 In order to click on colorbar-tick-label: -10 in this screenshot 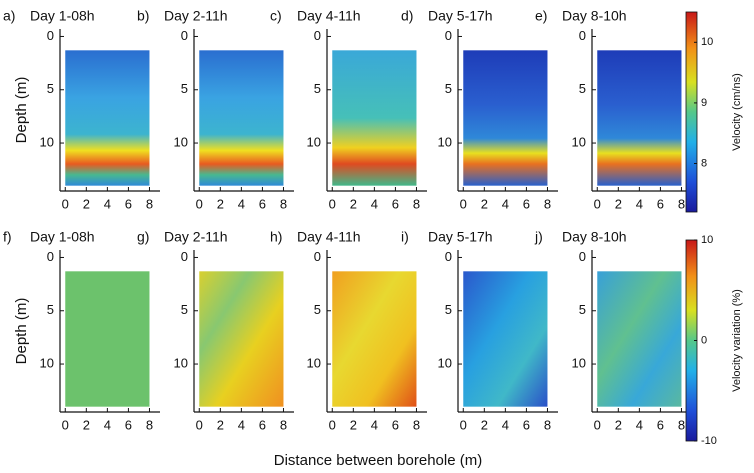, I will do `click(709, 441)`.